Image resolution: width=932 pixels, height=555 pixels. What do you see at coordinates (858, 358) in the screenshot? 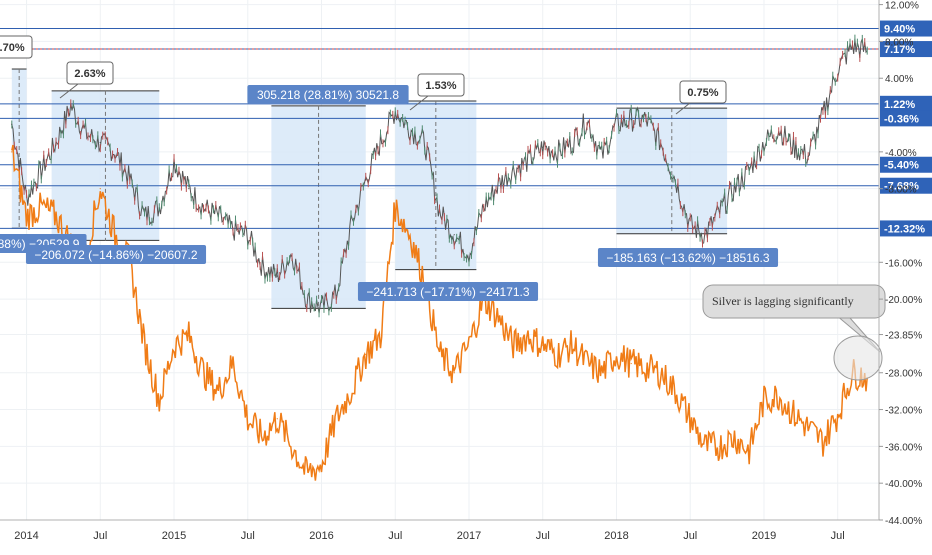
I see `annotation-ellipse` at bounding box center [858, 358].